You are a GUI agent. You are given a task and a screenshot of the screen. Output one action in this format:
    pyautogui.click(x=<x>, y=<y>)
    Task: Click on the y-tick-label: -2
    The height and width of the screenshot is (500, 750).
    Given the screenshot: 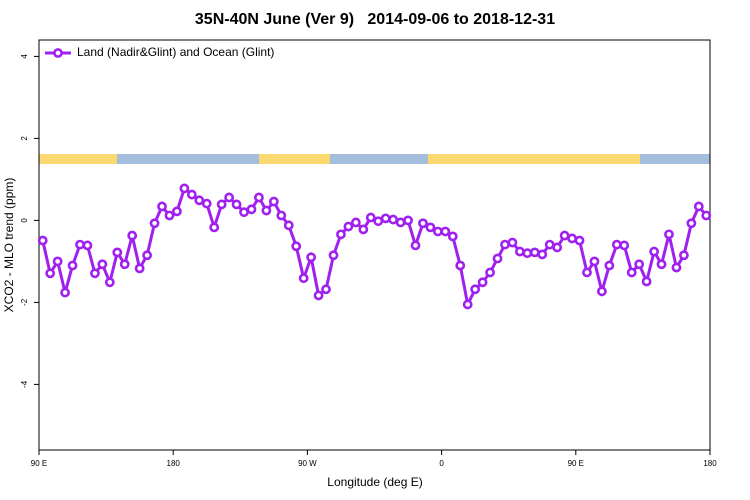 What is the action you would take?
    pyautogui.click(x=24, y=302)
    